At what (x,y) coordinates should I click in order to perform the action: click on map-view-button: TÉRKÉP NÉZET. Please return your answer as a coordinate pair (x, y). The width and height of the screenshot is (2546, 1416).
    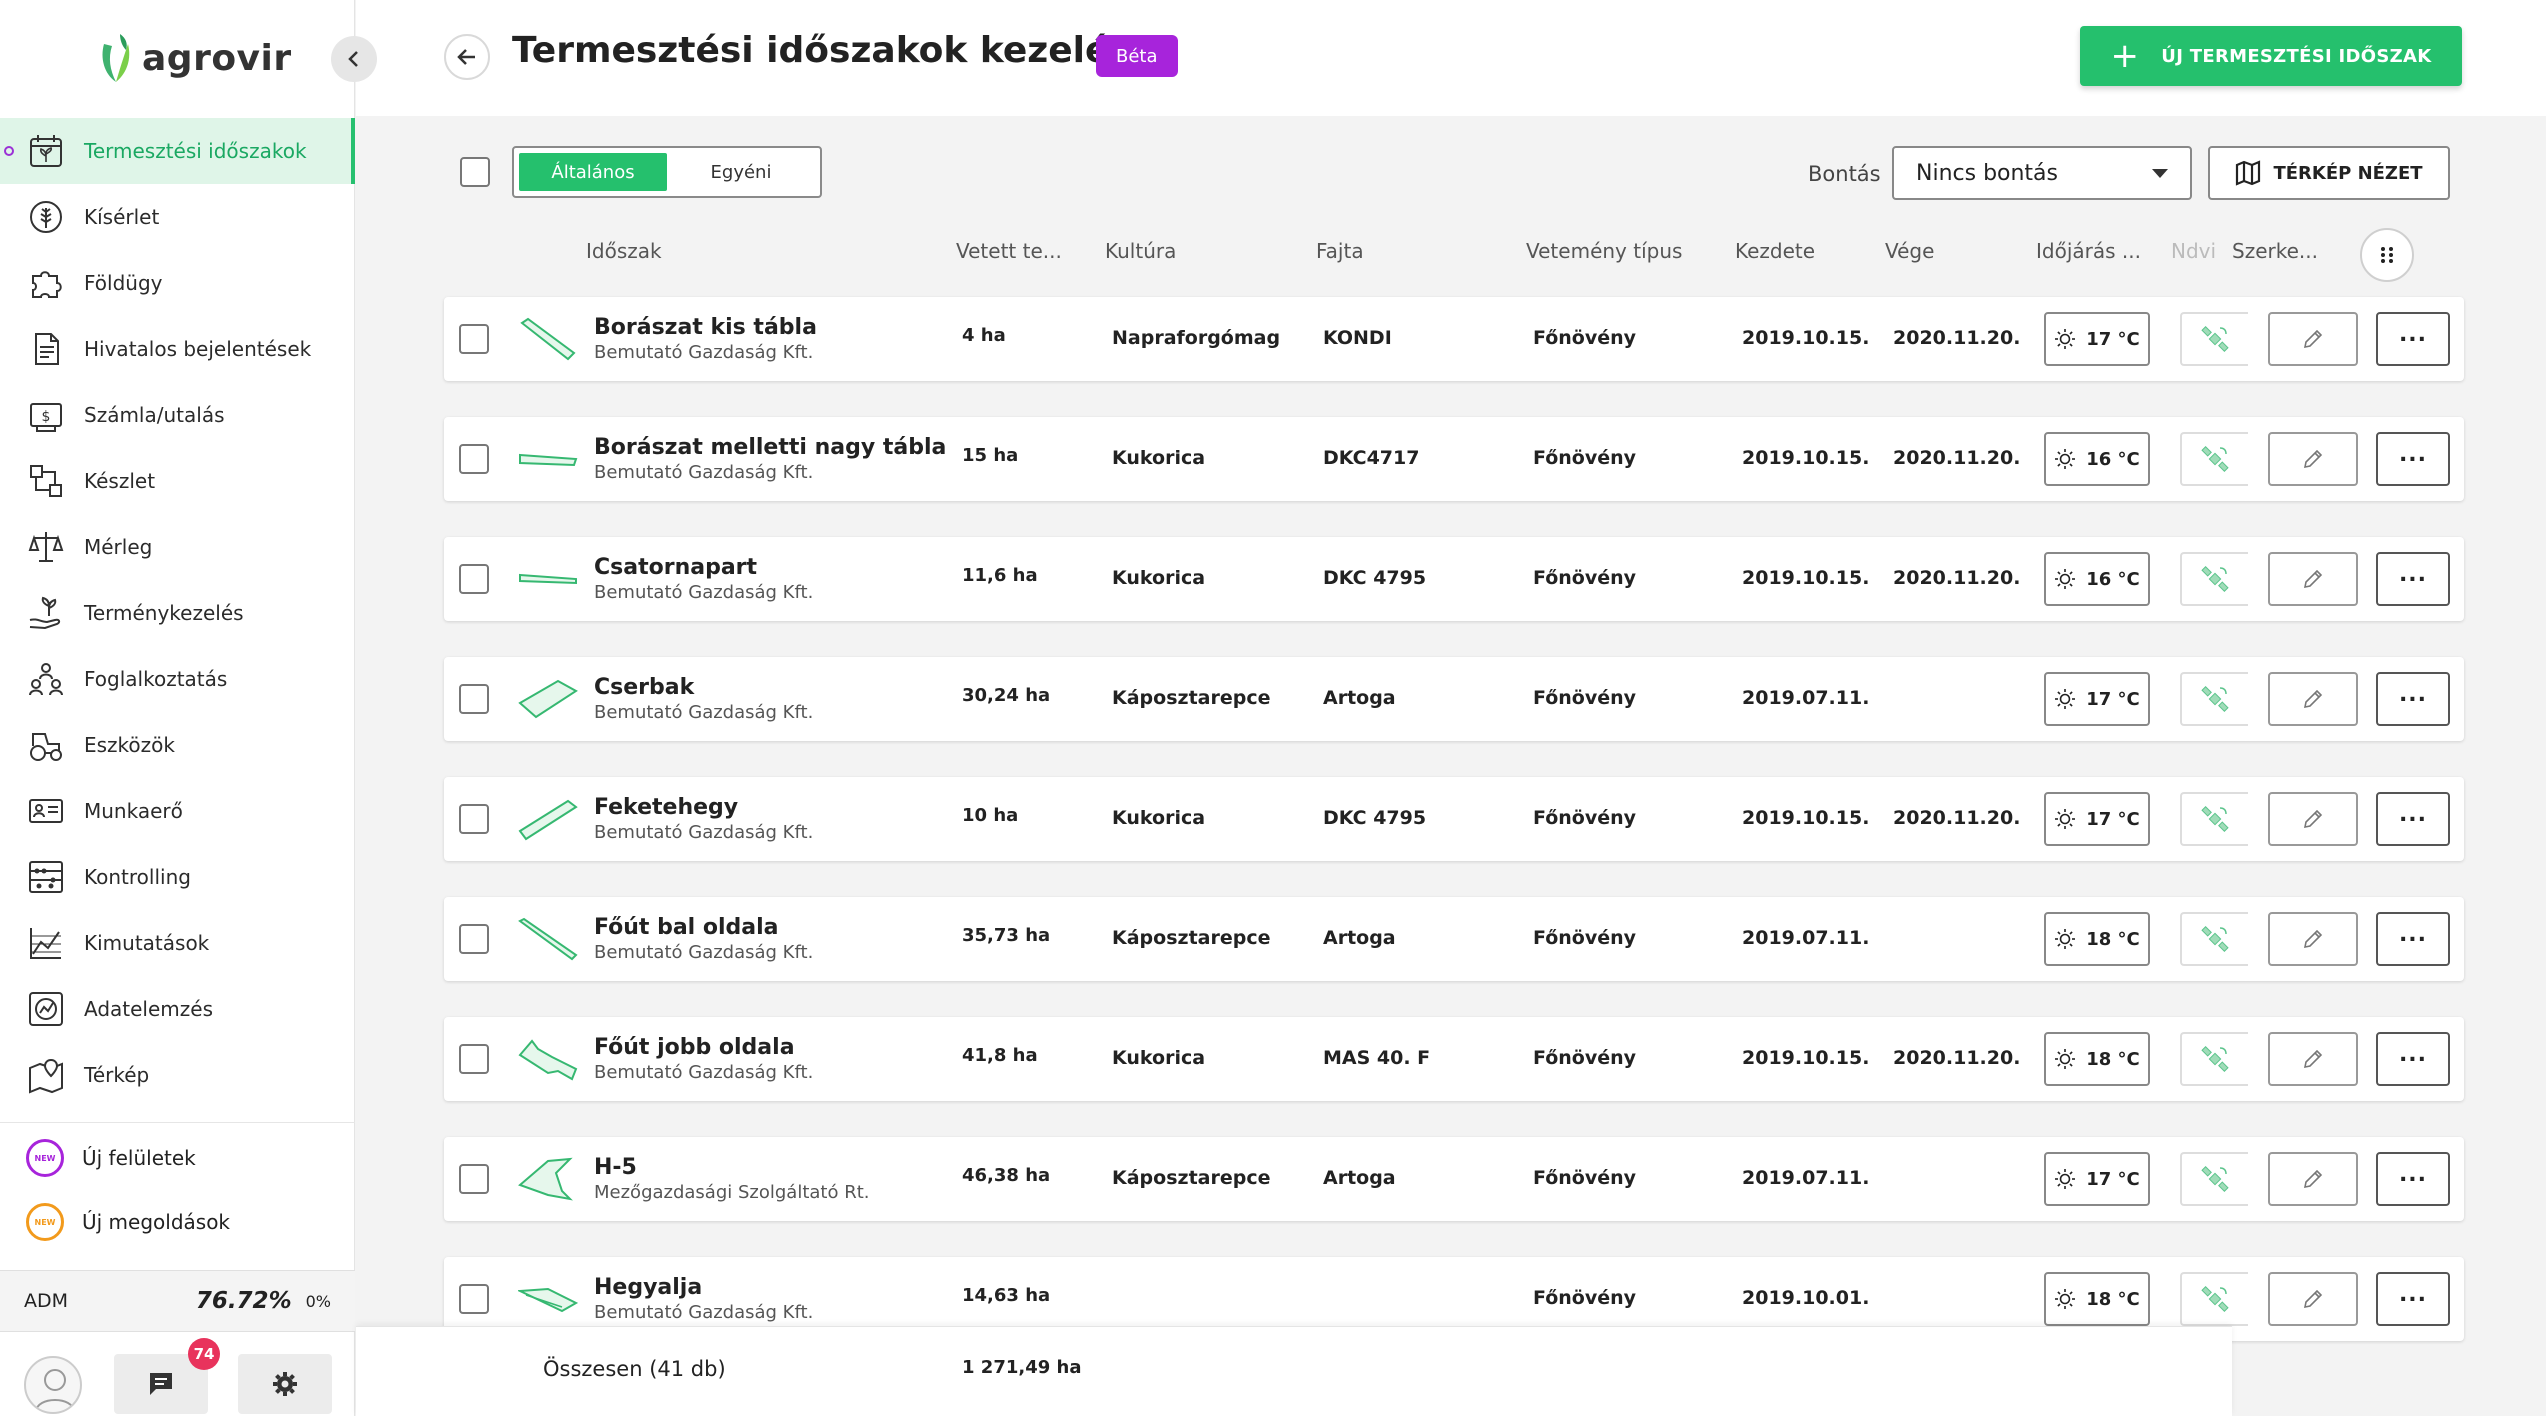
    Looking at the image, I should click on (2329, 173).